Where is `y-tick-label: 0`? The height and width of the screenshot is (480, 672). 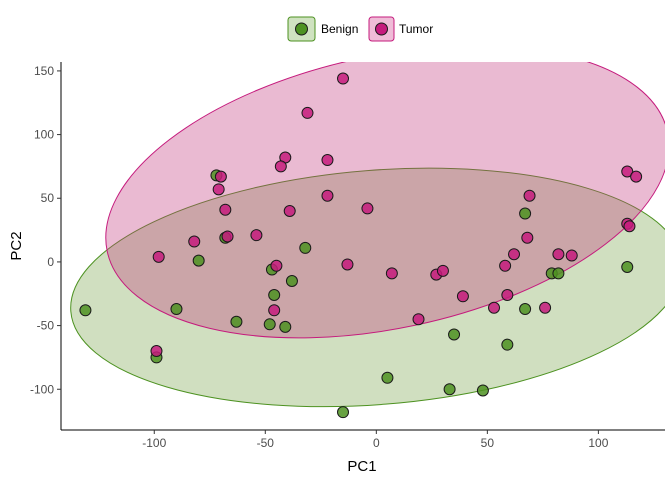 y-tick-label: 0 is located at coordinates (50, 262).